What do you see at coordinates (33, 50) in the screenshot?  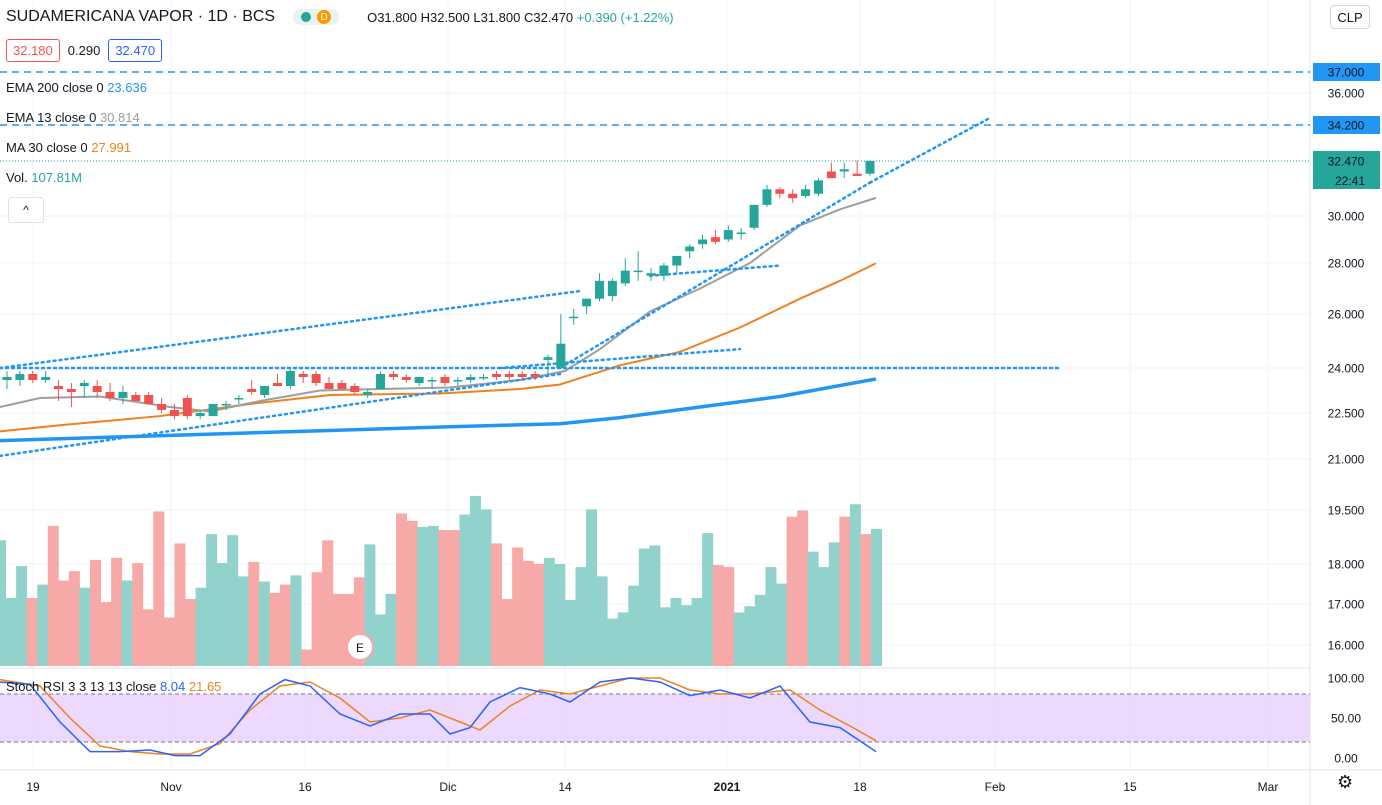 I see `sell-button: 32.180` at bounding box center [33, 50].